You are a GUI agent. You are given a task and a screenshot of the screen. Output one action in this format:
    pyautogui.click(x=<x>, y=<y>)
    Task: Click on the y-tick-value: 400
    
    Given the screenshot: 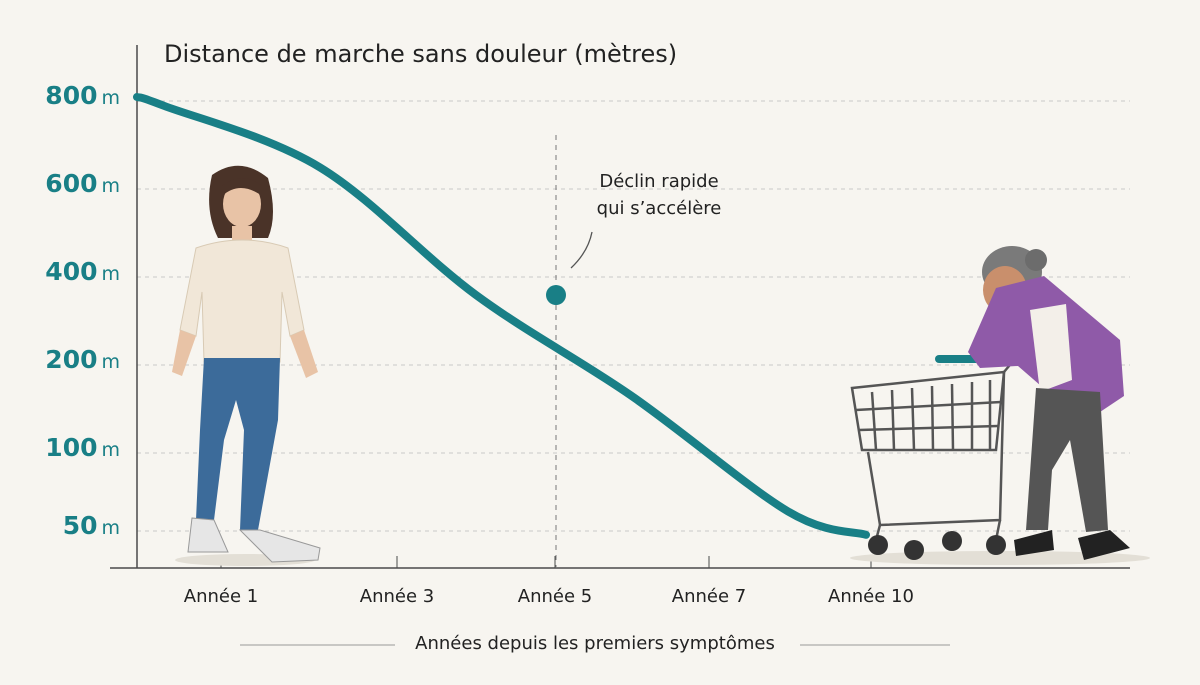 What is the action you would take?
    pyautogui.click(x=71, y=271)
    